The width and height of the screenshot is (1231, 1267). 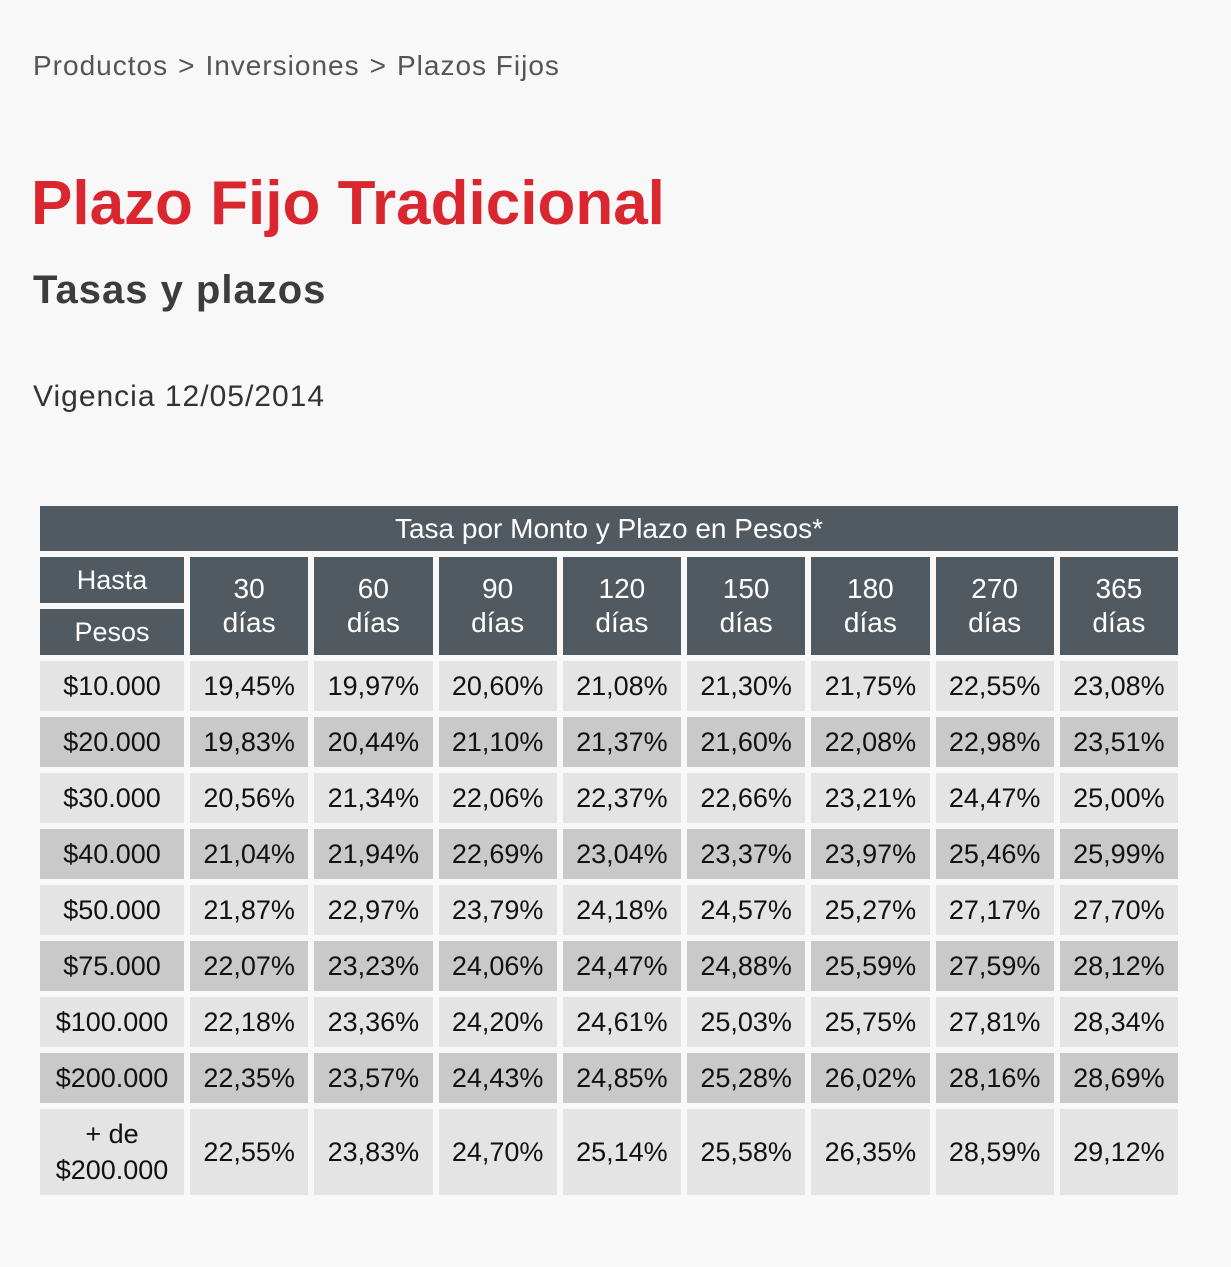 I want to click on column-header: 150 días, so click(x=746, y=606).